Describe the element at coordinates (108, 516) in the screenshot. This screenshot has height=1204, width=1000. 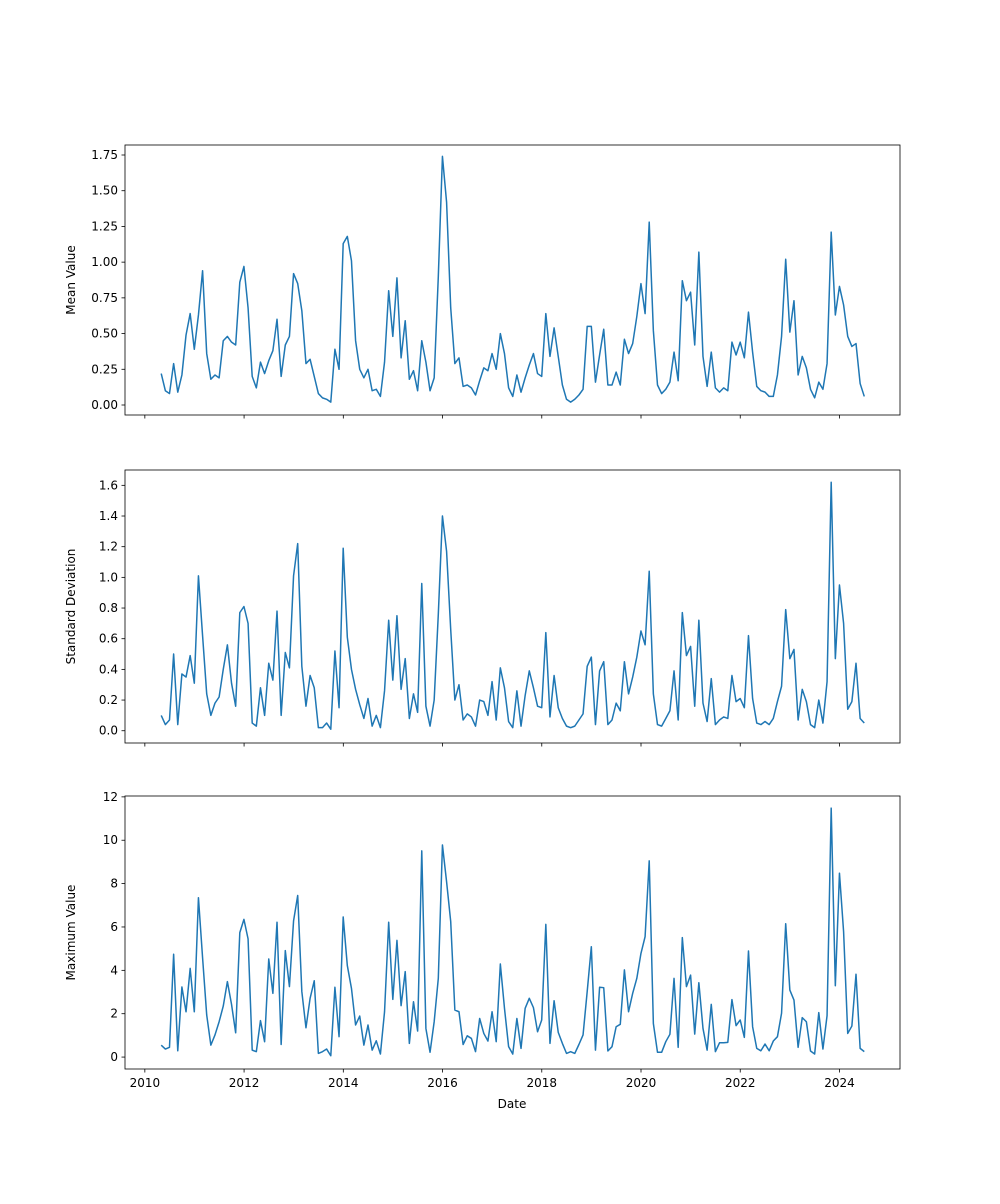
I see `y-tick-label: 1.4` at that location.